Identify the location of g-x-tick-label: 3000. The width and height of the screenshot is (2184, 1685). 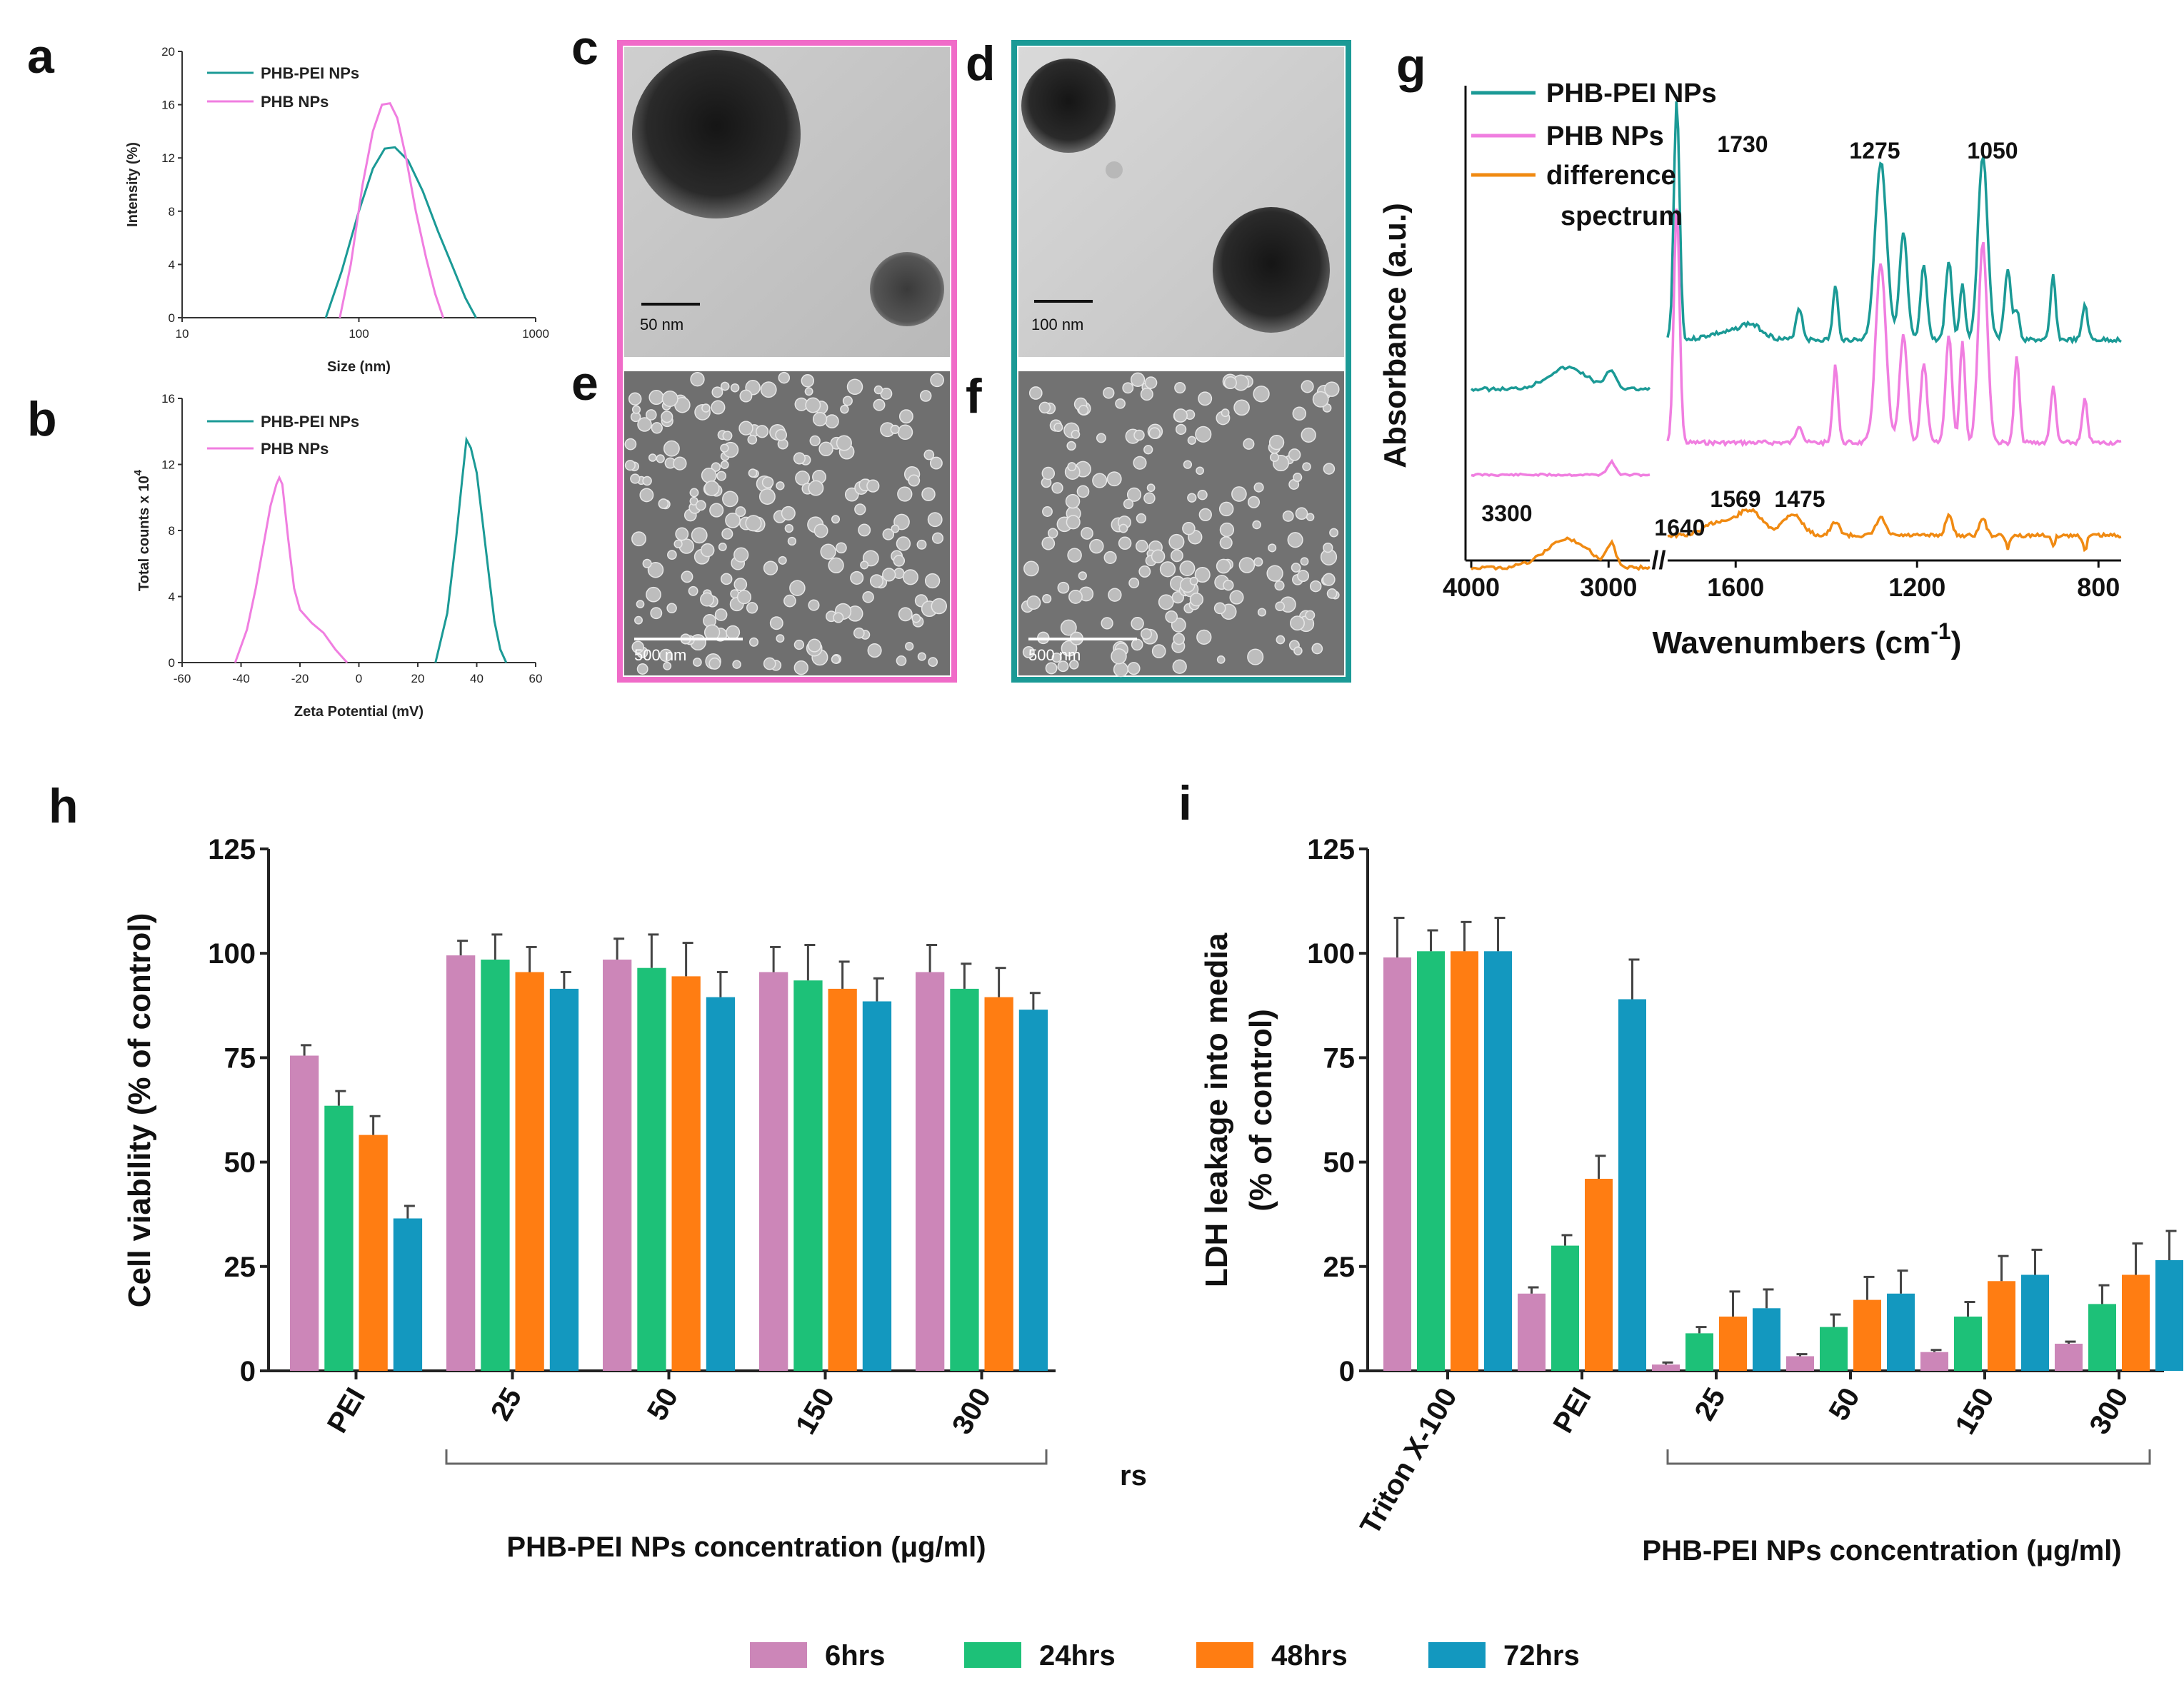
(1608, 587).